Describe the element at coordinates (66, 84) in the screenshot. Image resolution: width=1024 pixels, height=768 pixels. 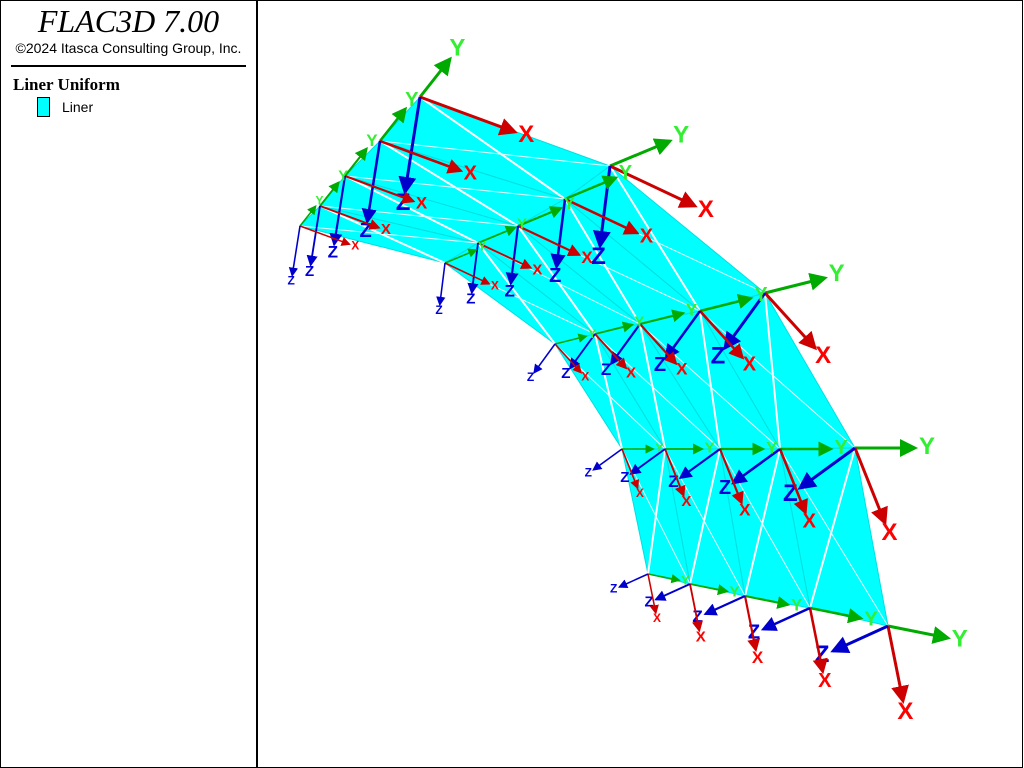
I see `legend-title: Liner Uniform` at that location.